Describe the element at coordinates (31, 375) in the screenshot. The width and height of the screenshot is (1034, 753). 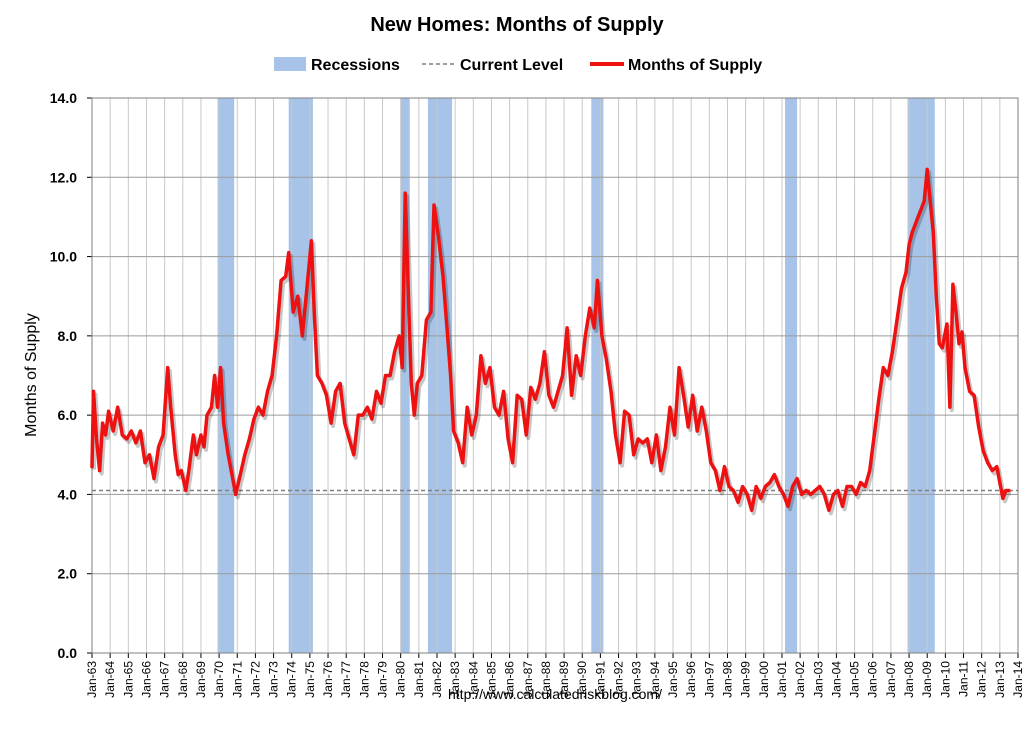
I see `y-axis-title: Months of Supply` at that location.